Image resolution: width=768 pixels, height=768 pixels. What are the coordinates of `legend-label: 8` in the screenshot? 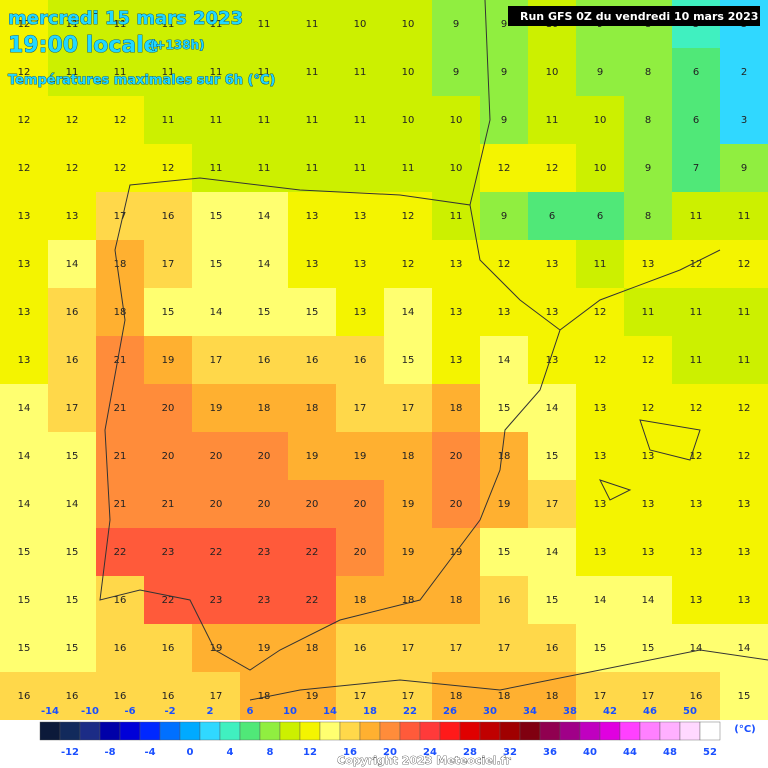 It's located at (270, 752).